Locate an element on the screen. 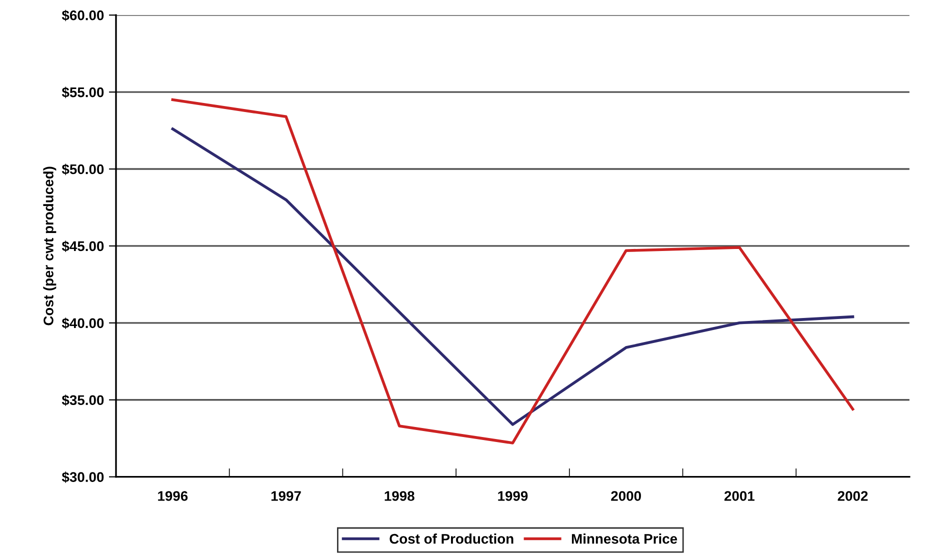 The height and width of the screenshot is (559, 928). x-tick-label: 2001 is located at coordinates (739, 496).